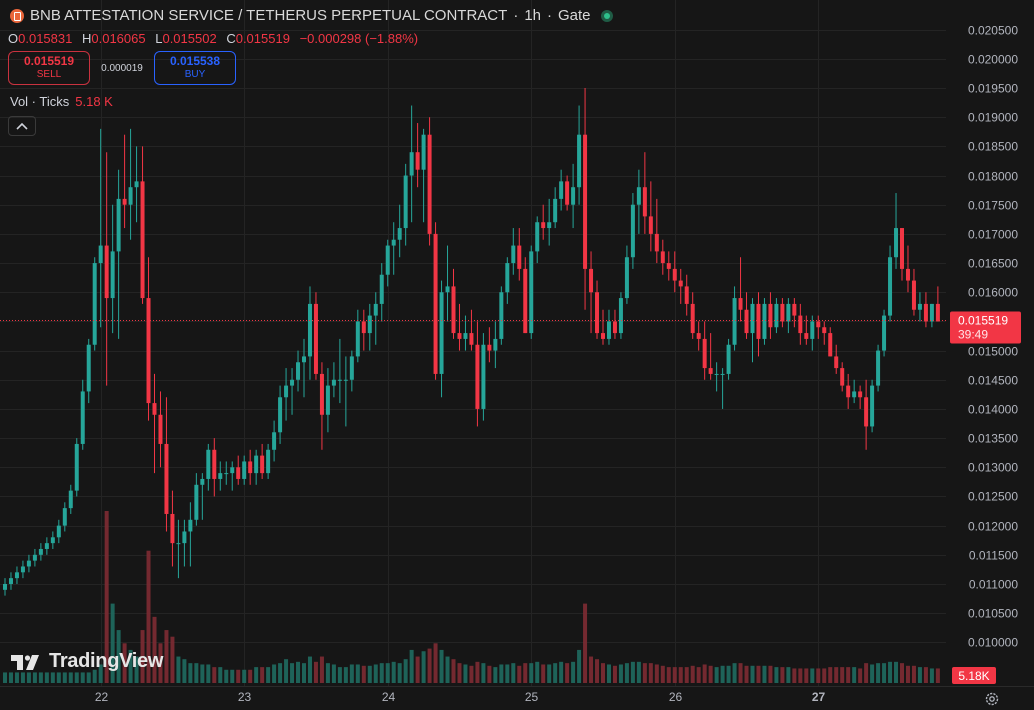  What do you see at coordinates (993, 527) in the screenshot?
I see `price-tick-label: 0.012000` at bounding box center [993, 527].